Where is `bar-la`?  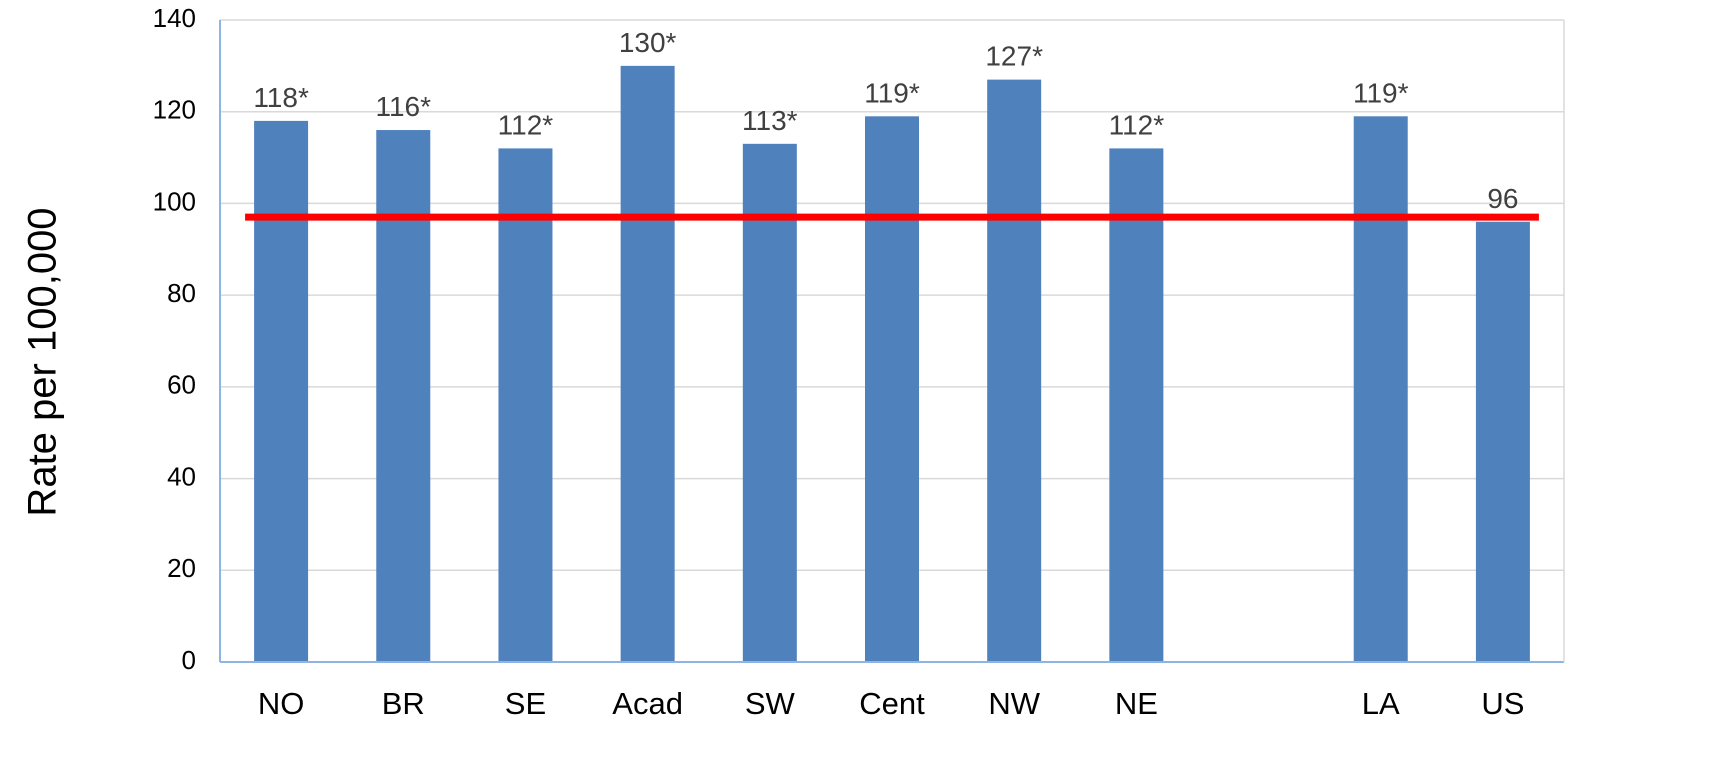
bar-la is located at coordinates (1380, 389).